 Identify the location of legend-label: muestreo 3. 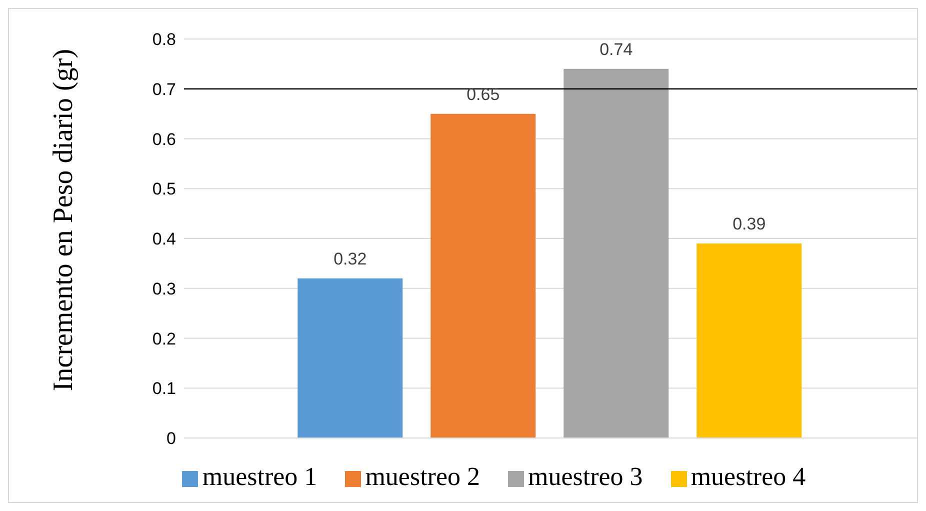
(585, 476).